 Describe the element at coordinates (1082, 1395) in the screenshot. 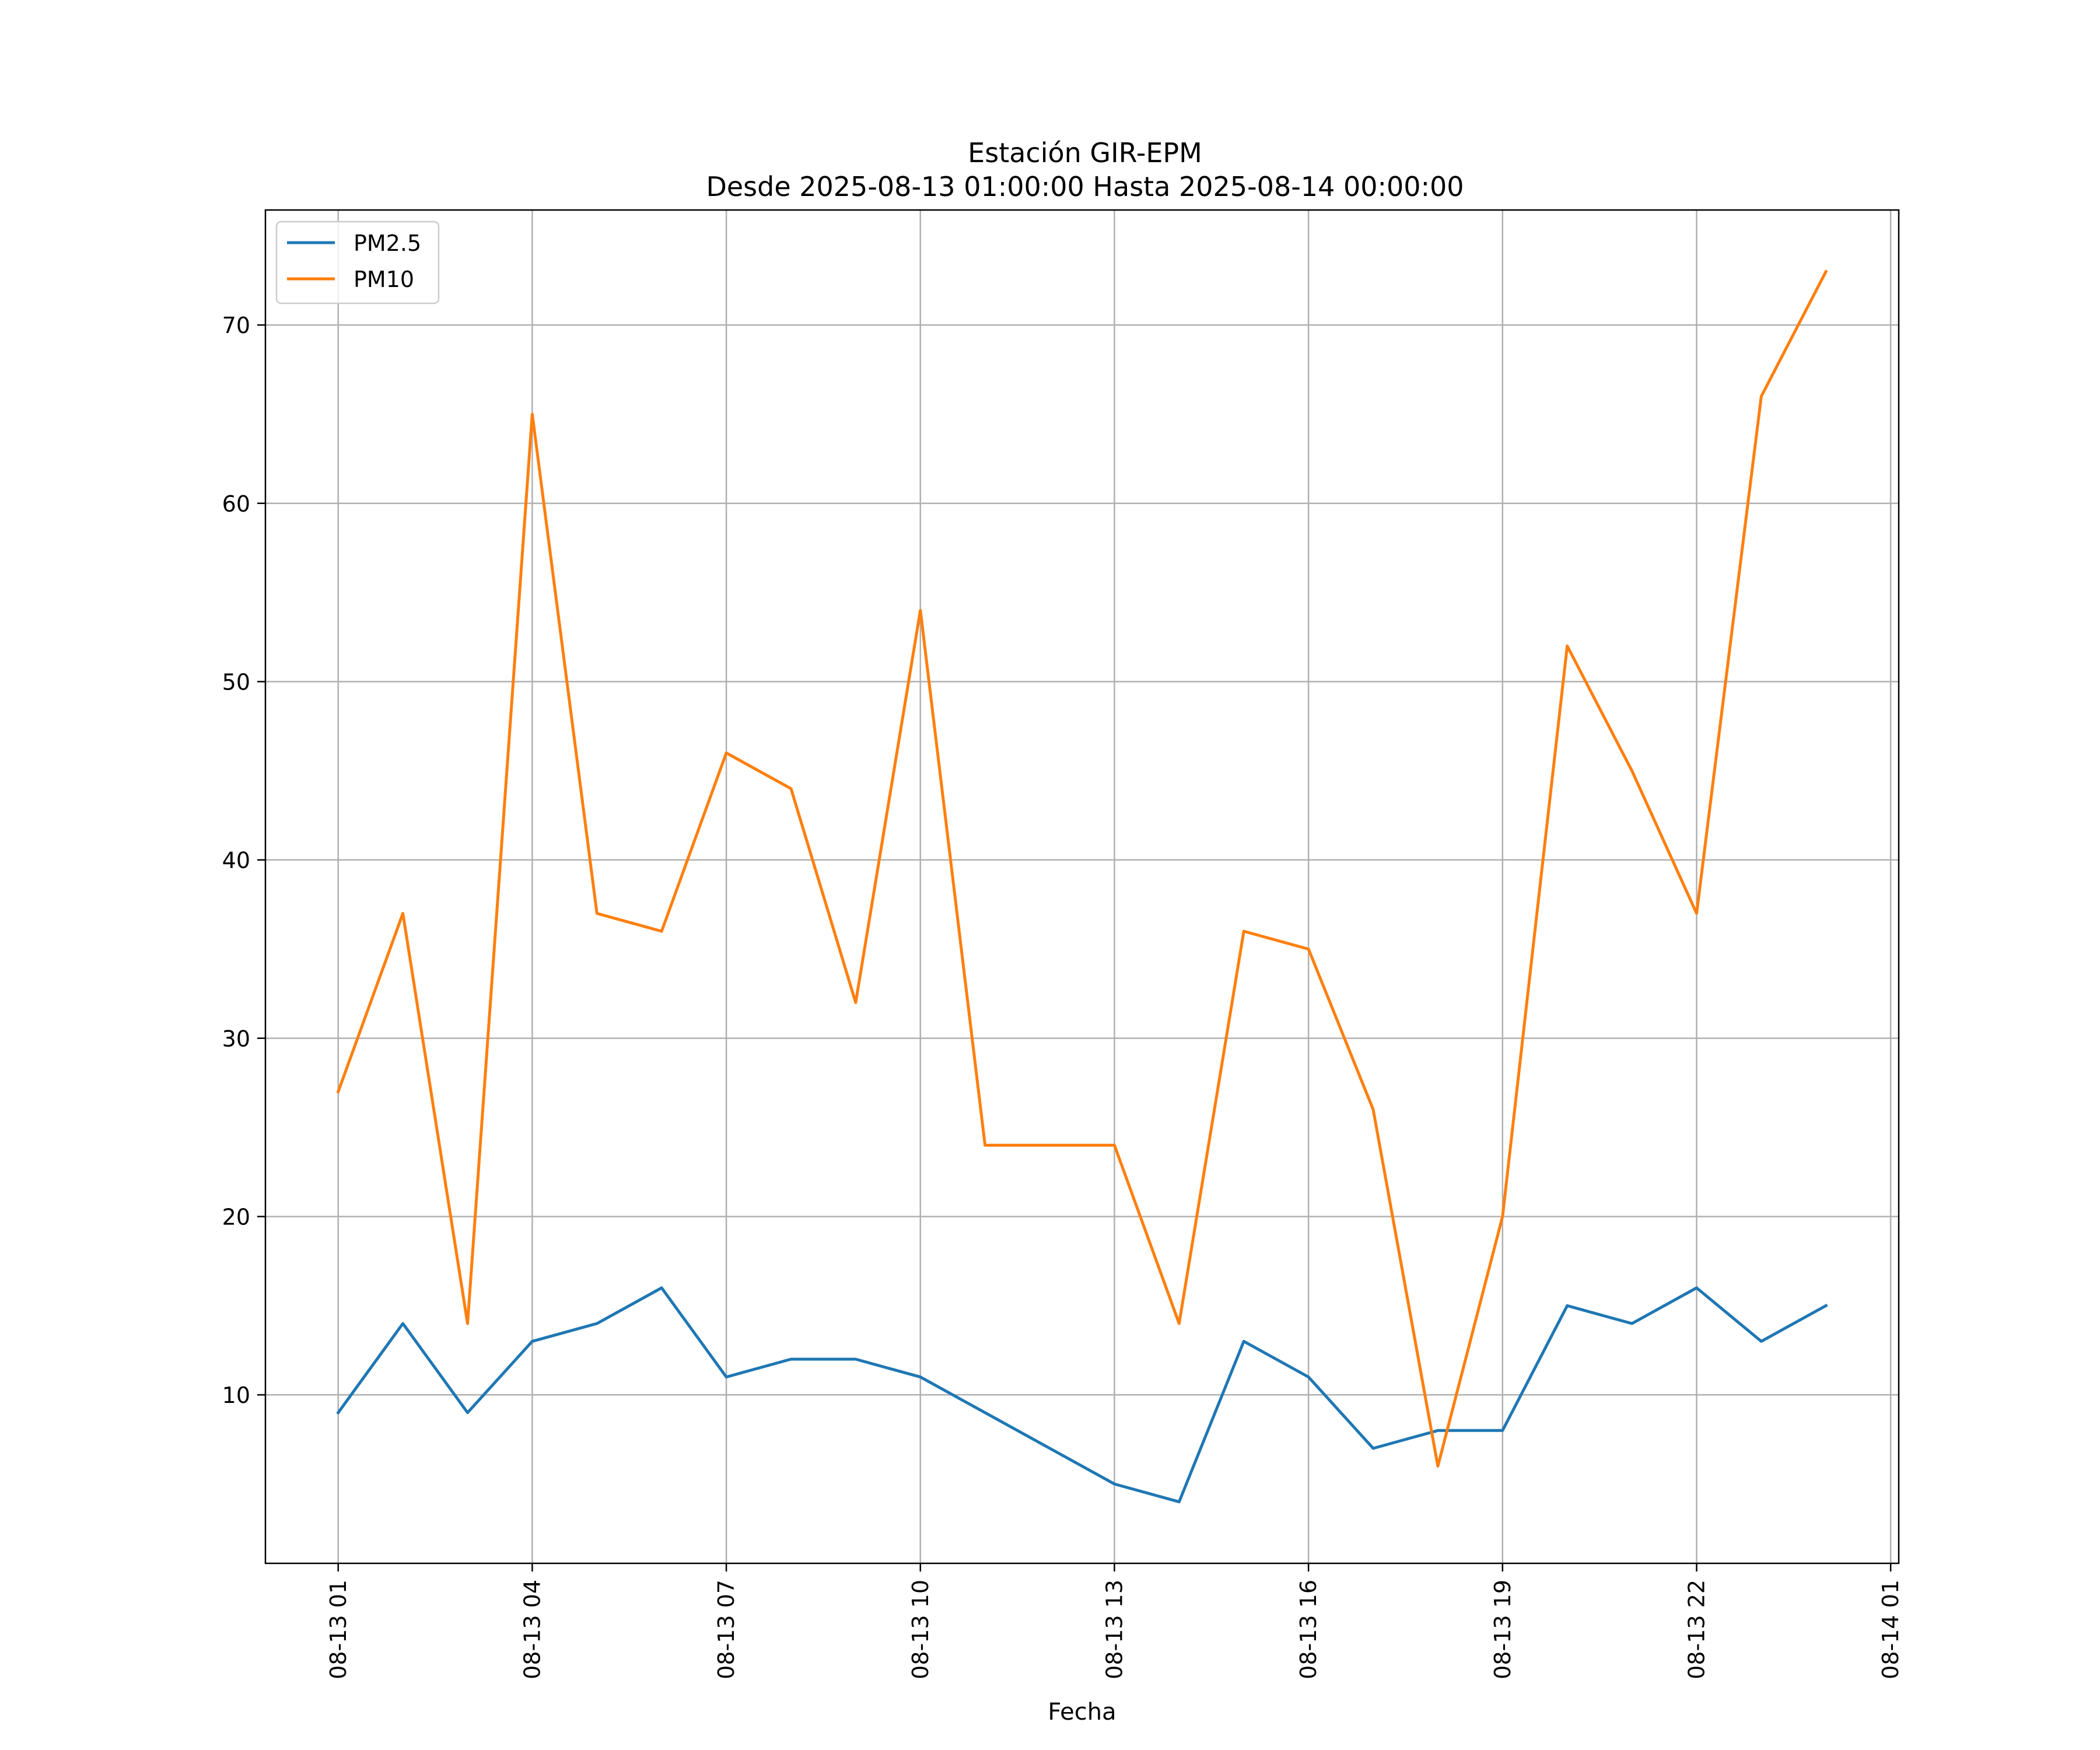

I see `series-line-pm25` at that location.